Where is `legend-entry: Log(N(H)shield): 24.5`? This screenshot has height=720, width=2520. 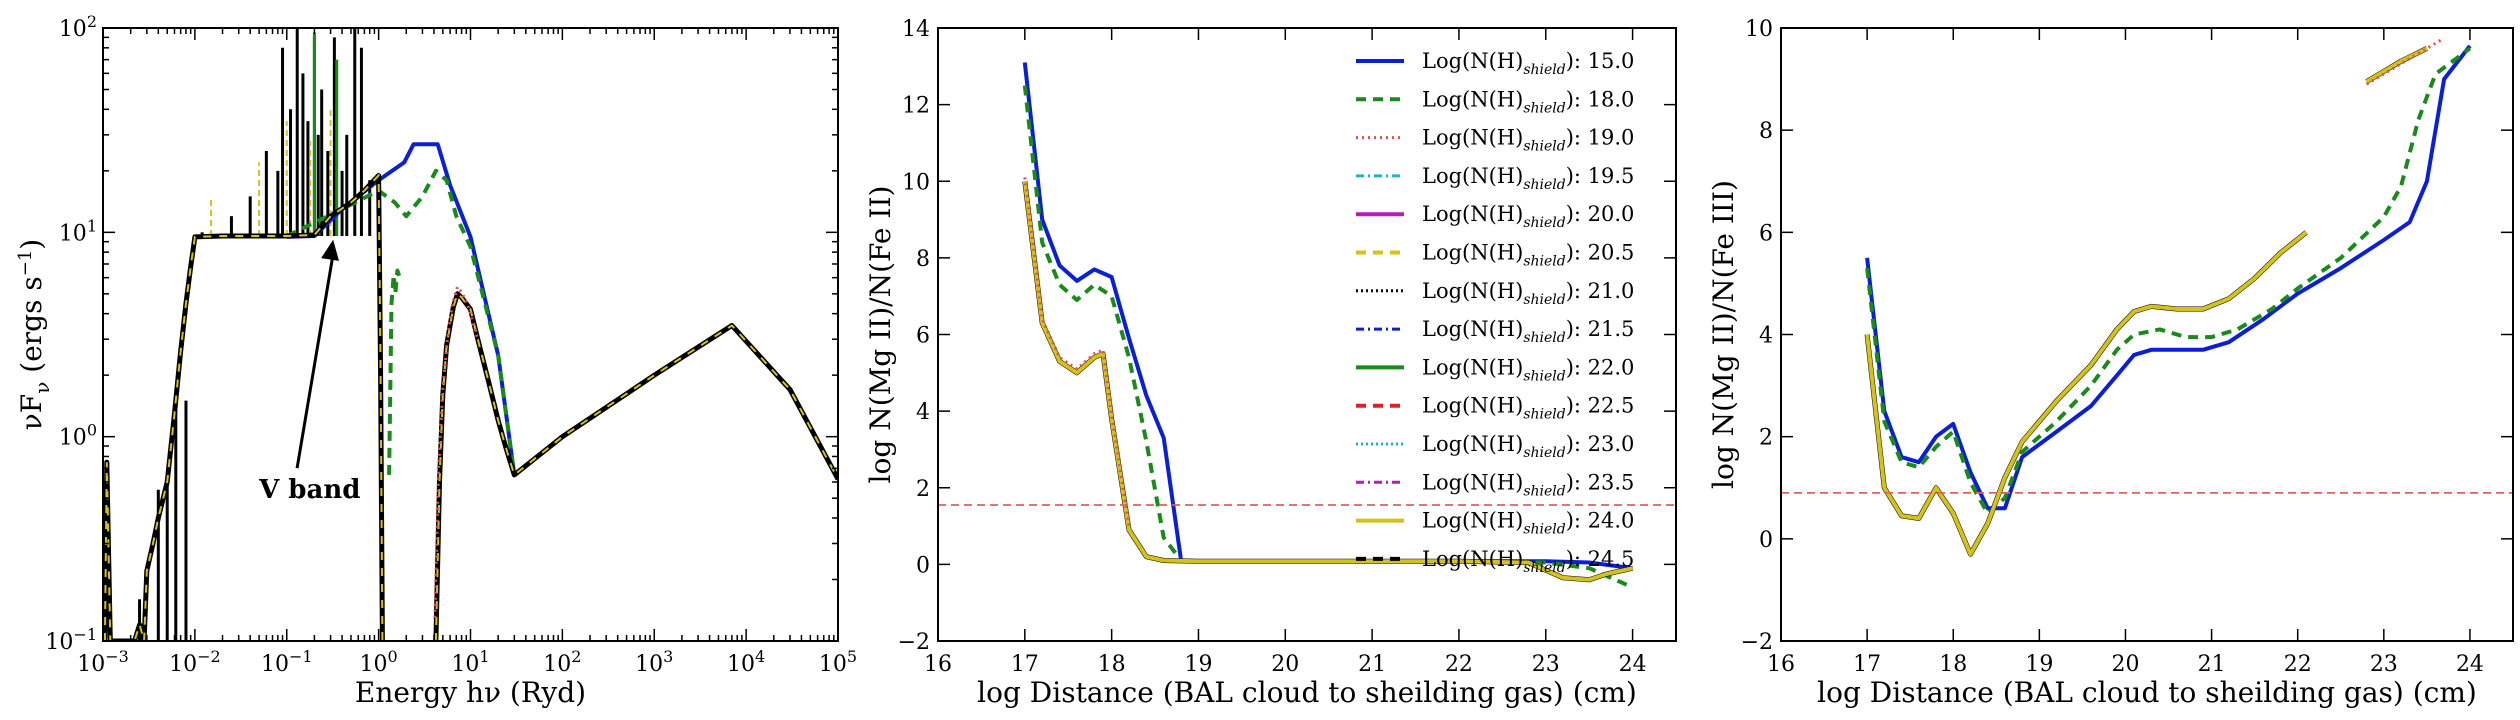
legend-entry: Log(N(H)shield): 24.5 is located at coordinates (1528, 561).